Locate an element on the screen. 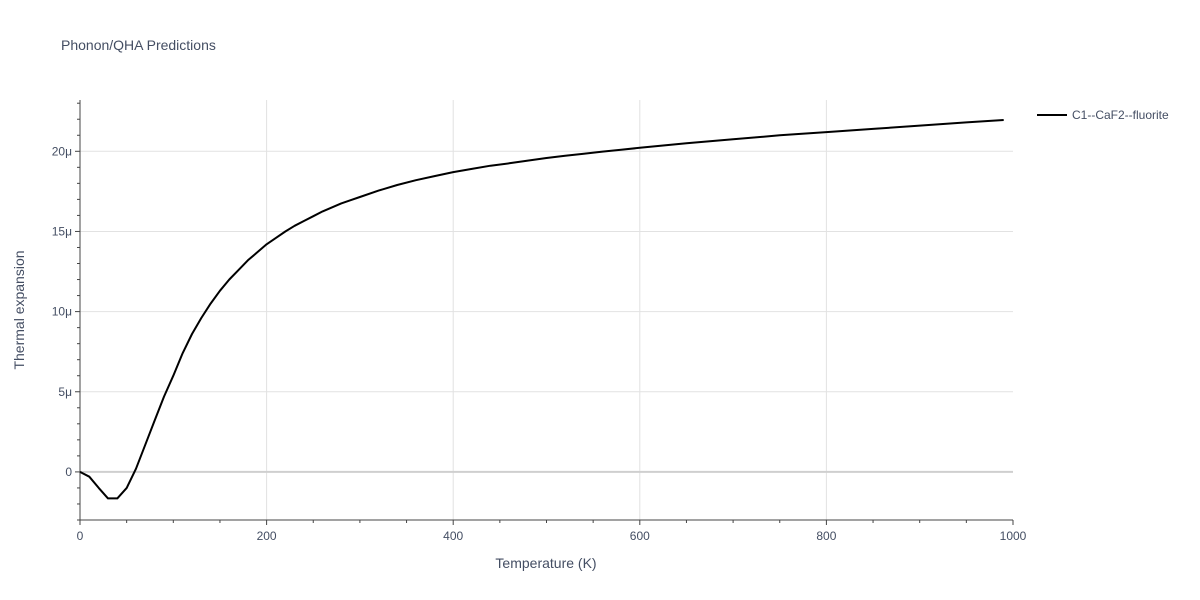  y-tick-label: 0 is located at coordinates (68, 472).